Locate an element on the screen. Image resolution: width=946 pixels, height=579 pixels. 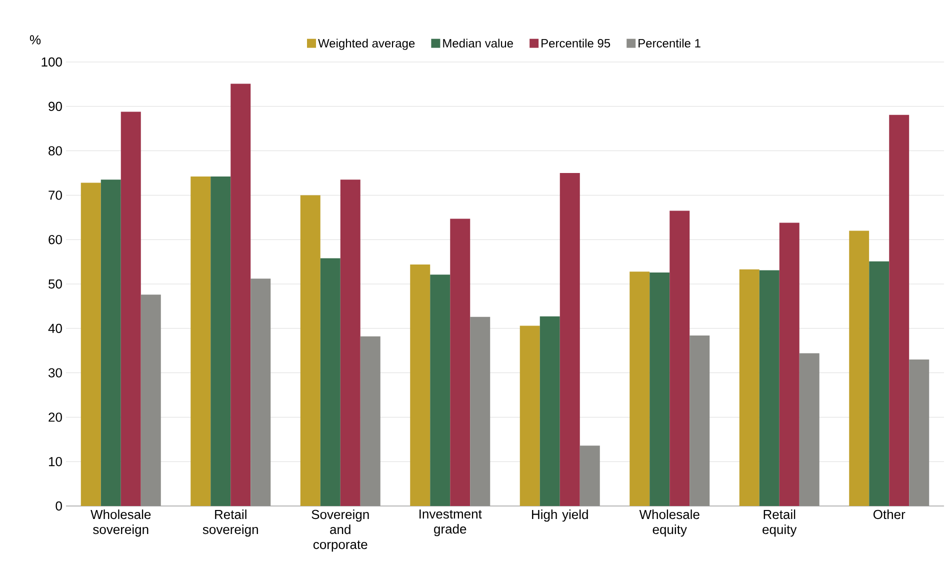
y-tick-label: 100 is located at coordinates (52, 62).